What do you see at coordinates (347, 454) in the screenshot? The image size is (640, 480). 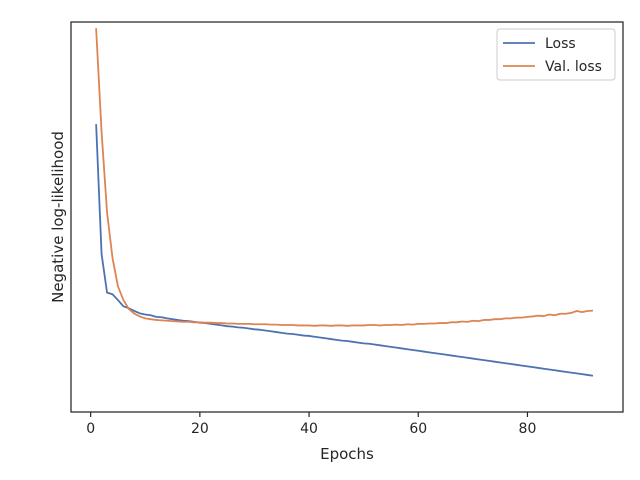 I see `x-axis-title: Epochs` at bounding box center [347, 454].